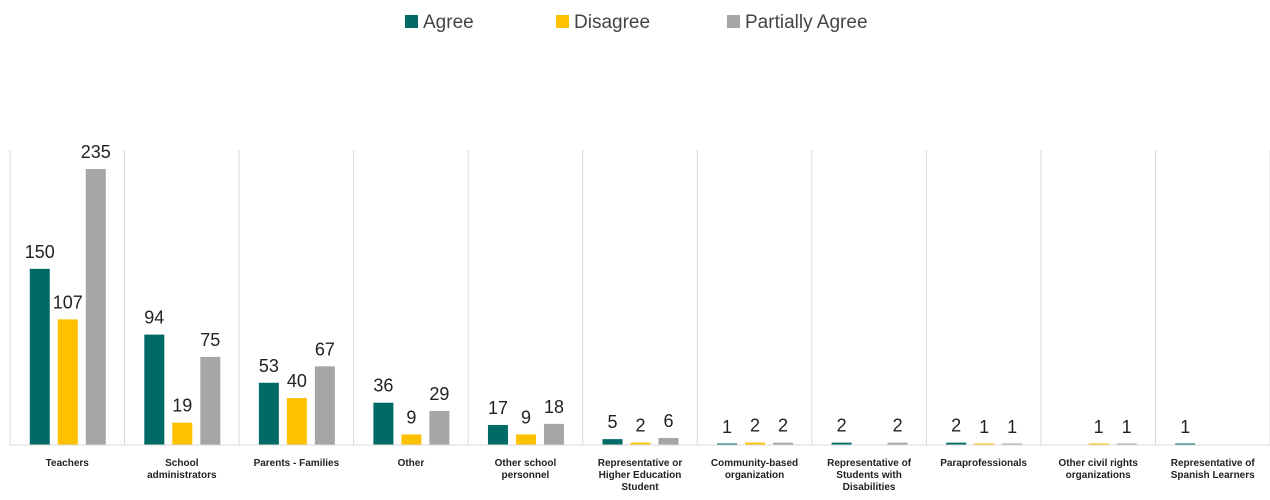 This screenshot has height=500, width=1270. I want to click on legend-swatch-partially-agree, so click(733, 21).